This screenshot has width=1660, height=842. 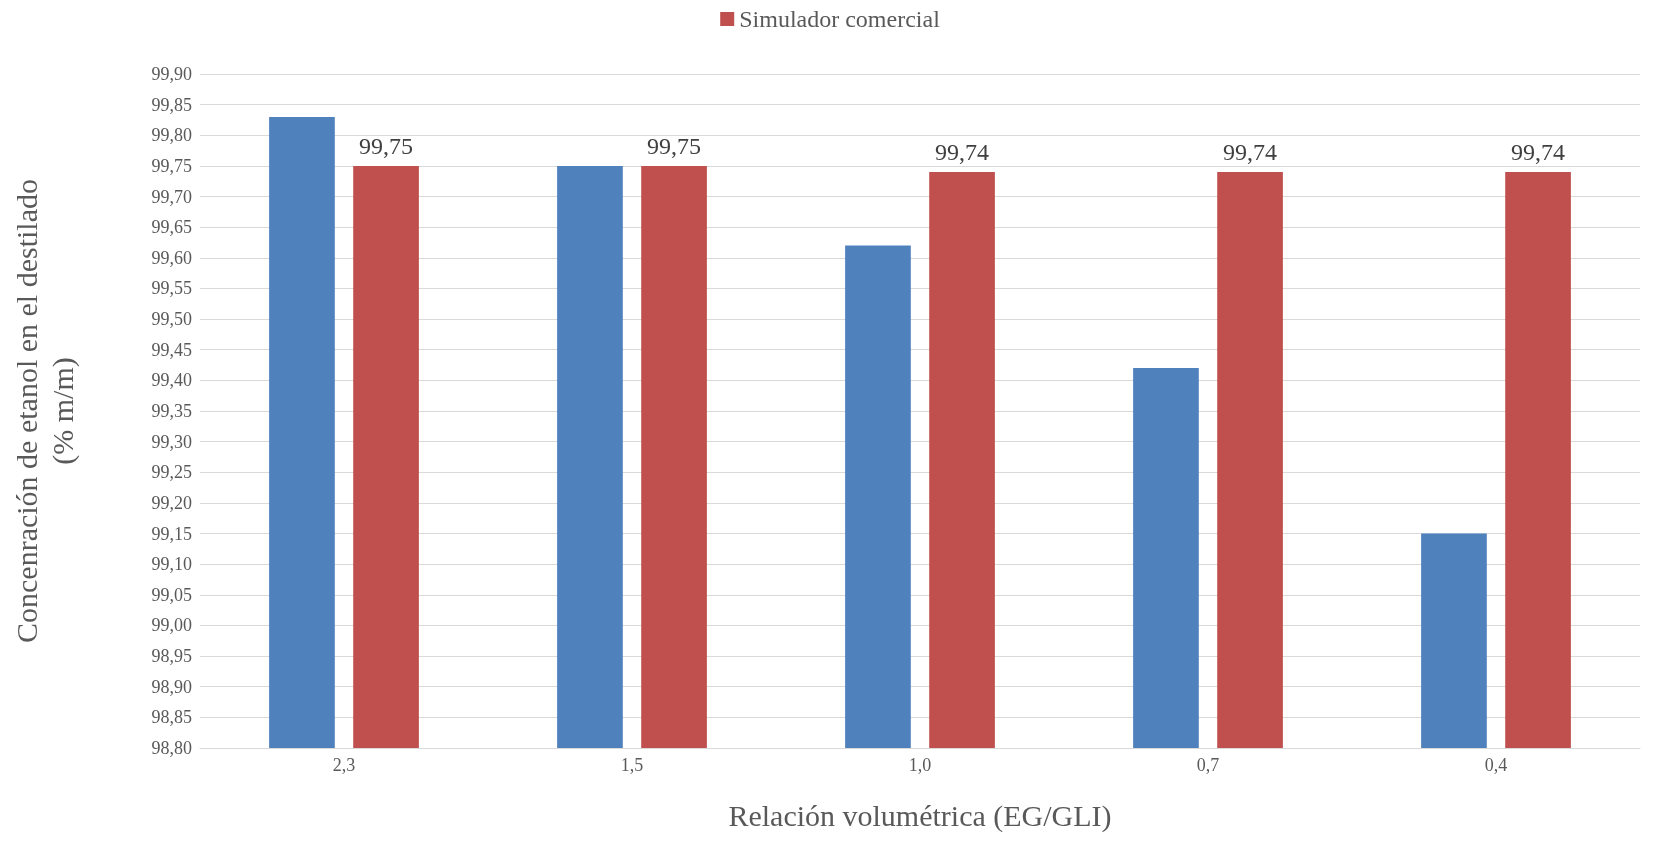 What do you see at coordinates (840, 19) in the screenshot?
I see `legend-label: Simulador comercial` at bounding box center [840, 19].